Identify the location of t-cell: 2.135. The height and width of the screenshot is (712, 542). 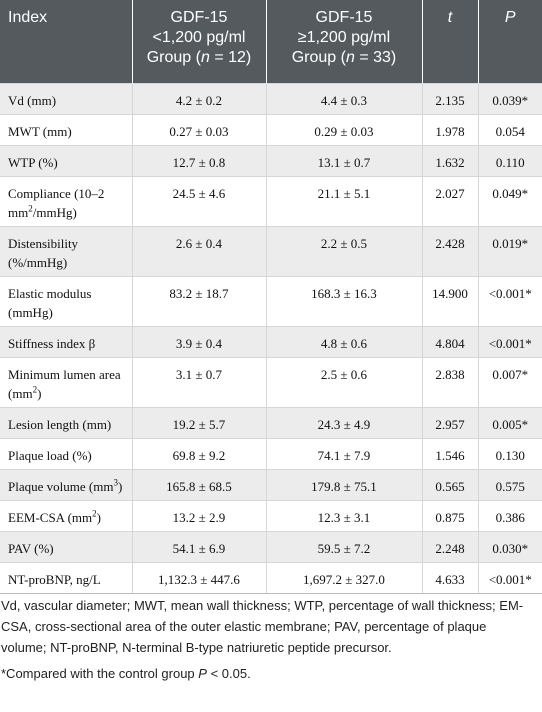
(449, 98).